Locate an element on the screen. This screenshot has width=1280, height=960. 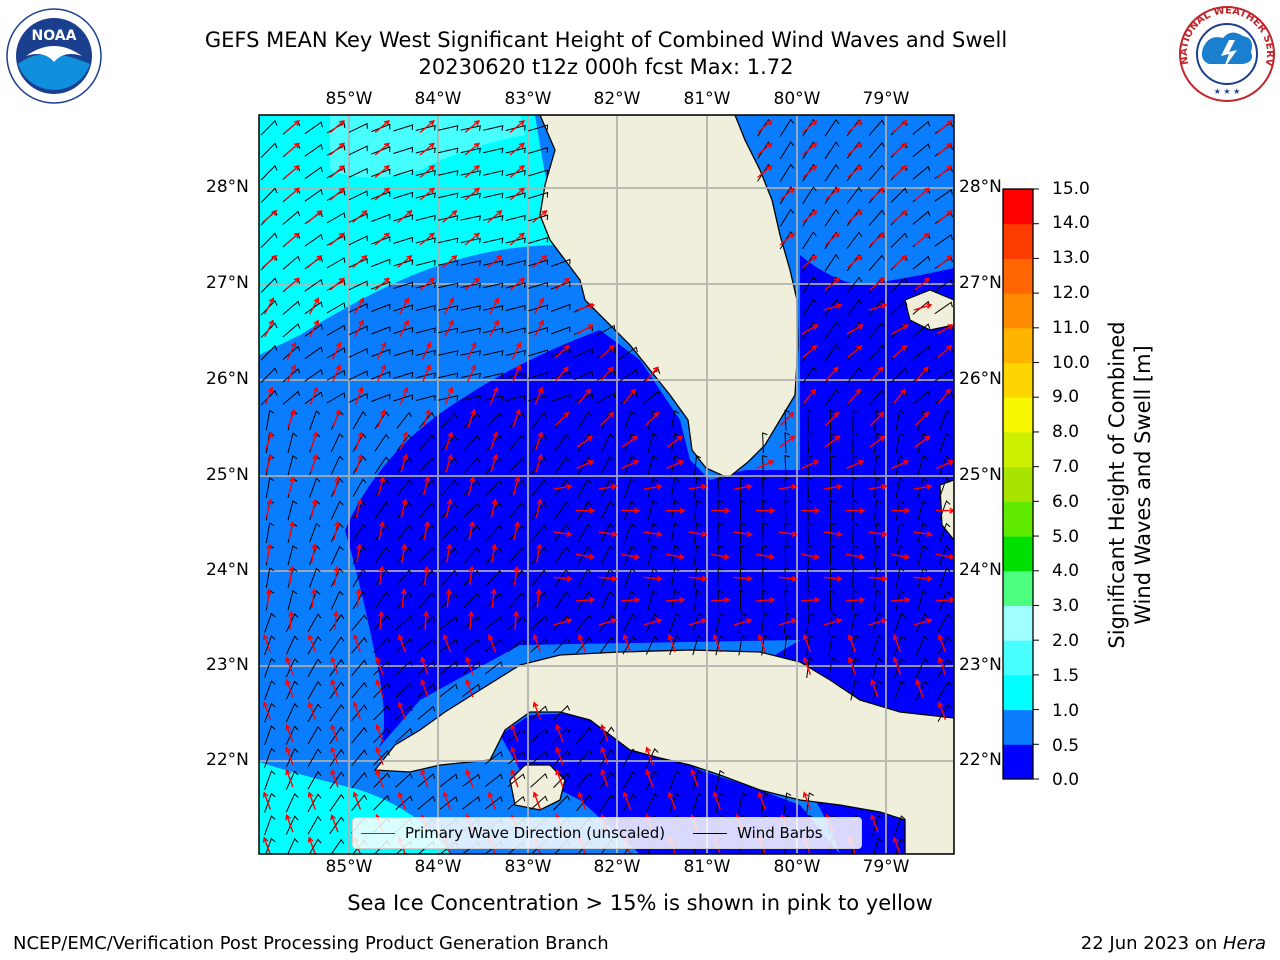
legend-item-wave: Primary Wave Direction (unscaled) is located at coordinates (513, 833).